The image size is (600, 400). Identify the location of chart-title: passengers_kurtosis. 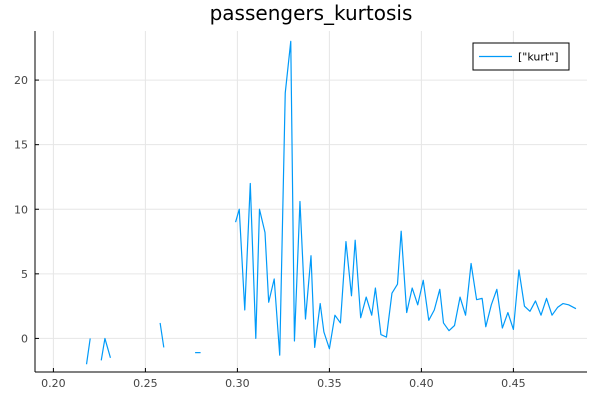
(311, 13).